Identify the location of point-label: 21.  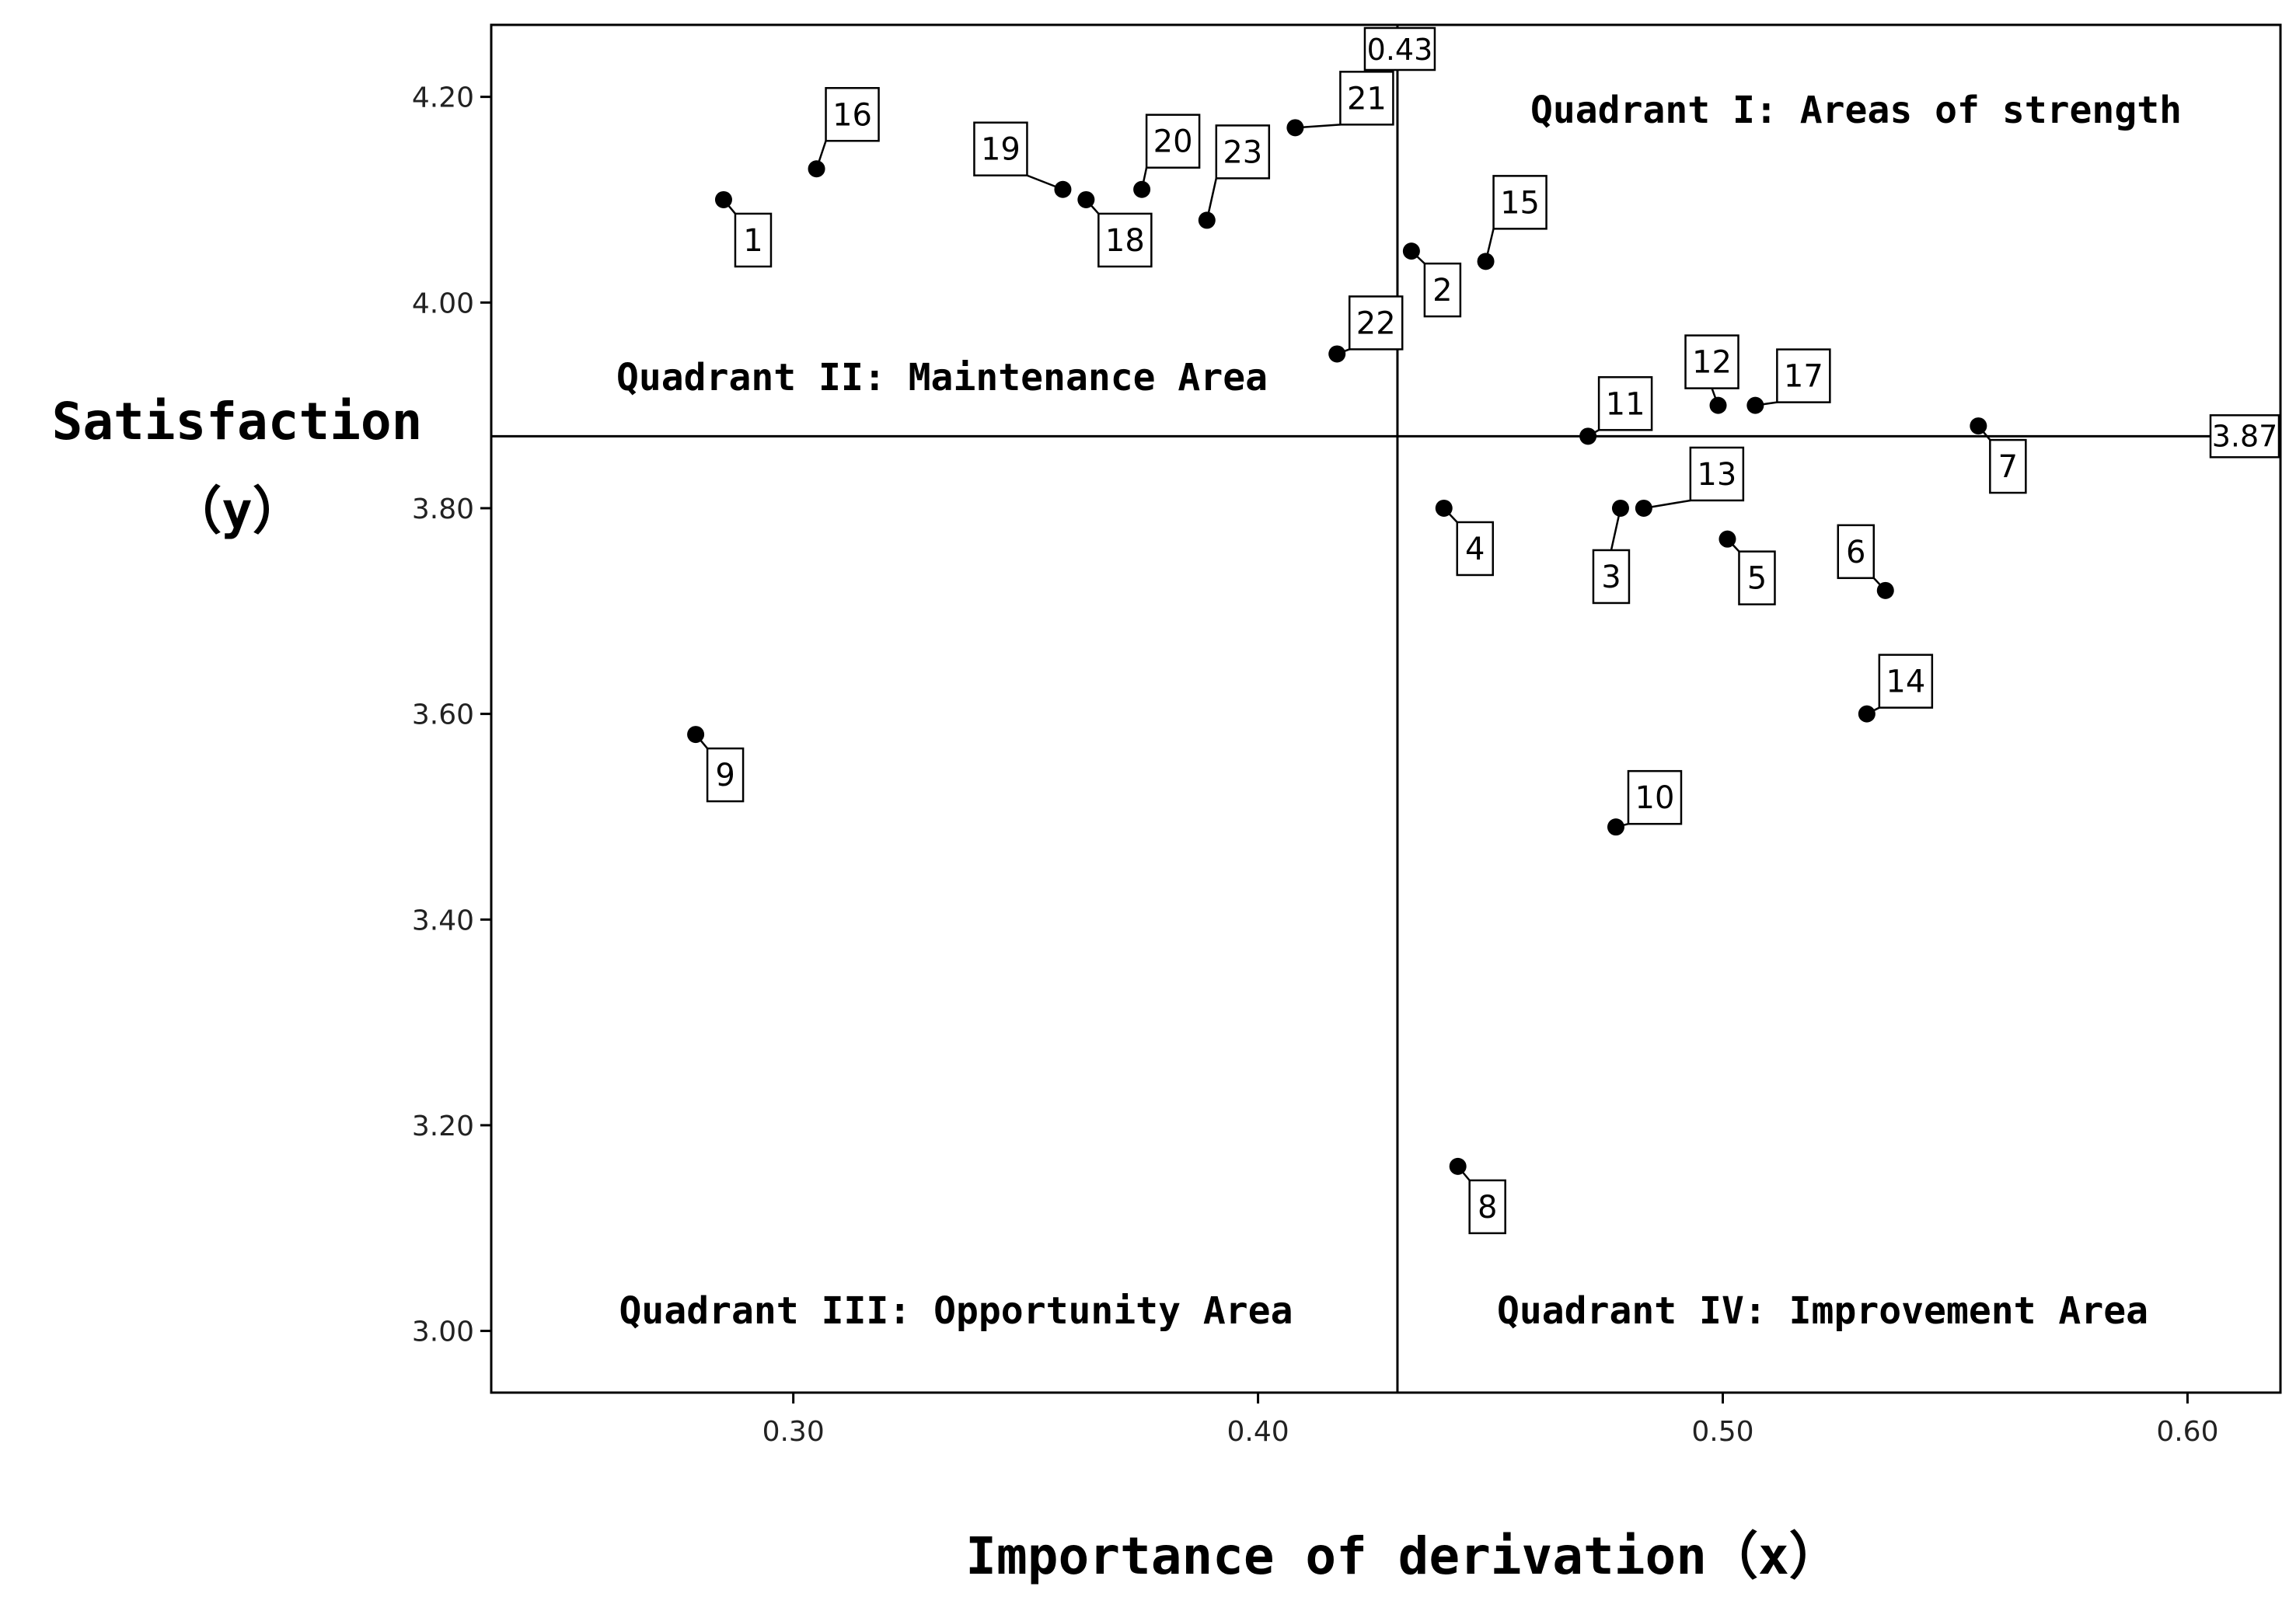
(1367, 99).